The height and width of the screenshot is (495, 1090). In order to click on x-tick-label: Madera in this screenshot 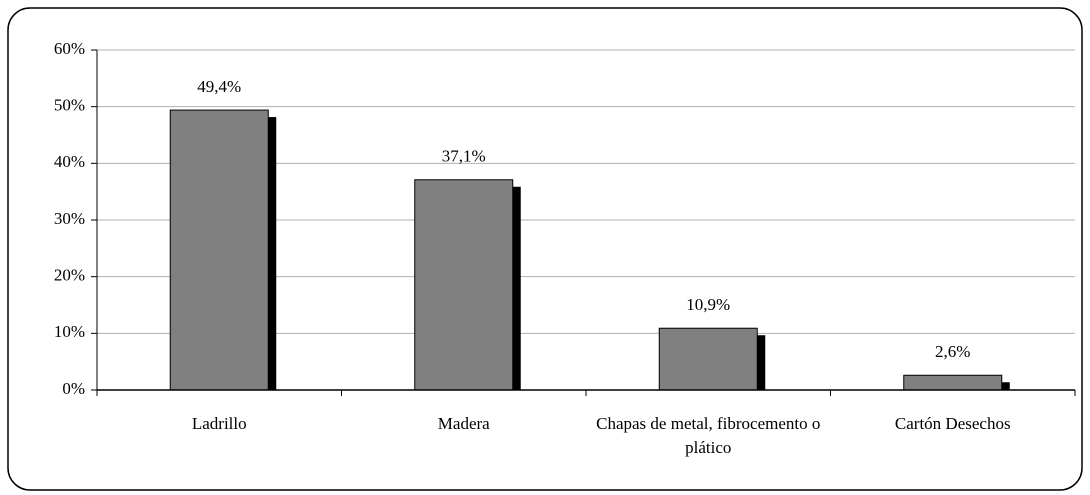, I will do `click(463, 423)`.